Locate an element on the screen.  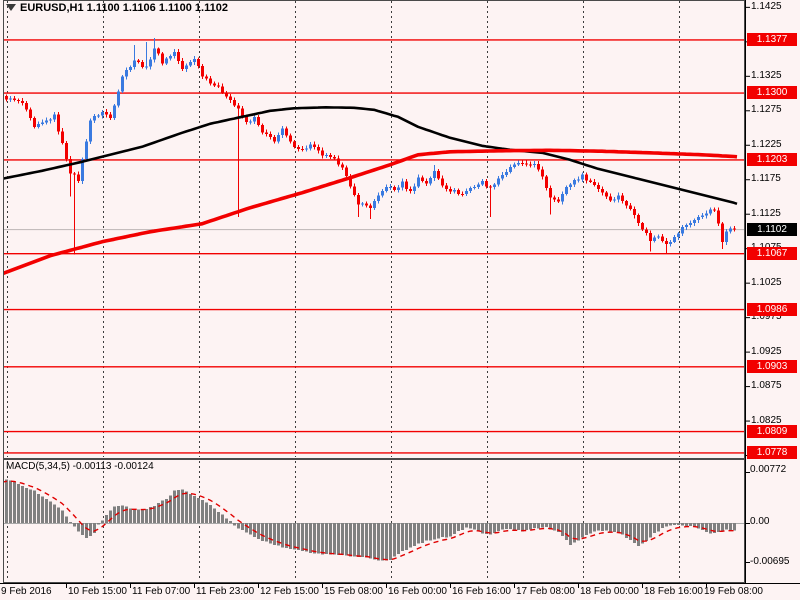
macd-axis-label: 0.00772 is located at coordinates (768, 469).